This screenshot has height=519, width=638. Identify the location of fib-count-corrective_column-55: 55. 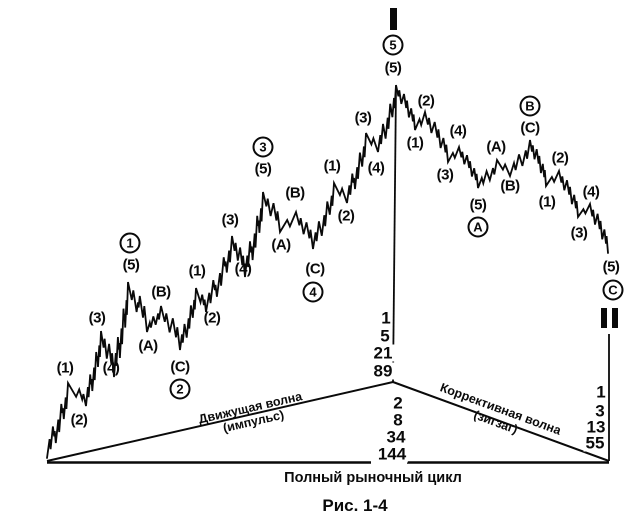
(595, 443).